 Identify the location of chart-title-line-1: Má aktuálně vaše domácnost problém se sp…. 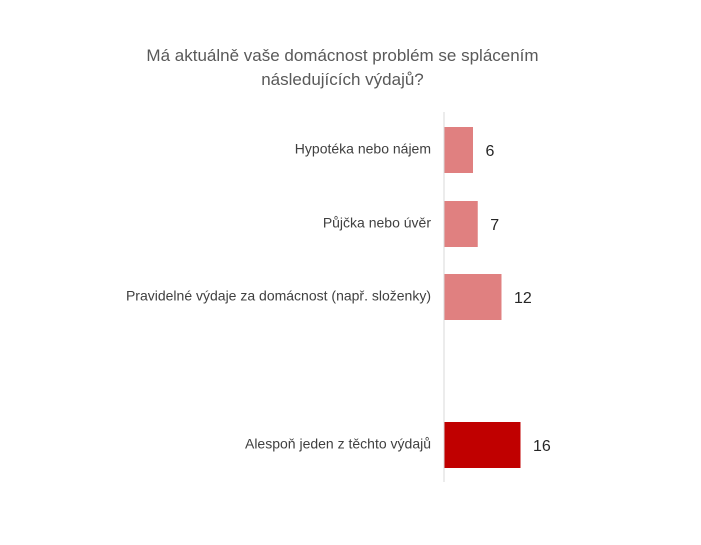
(342, 55).